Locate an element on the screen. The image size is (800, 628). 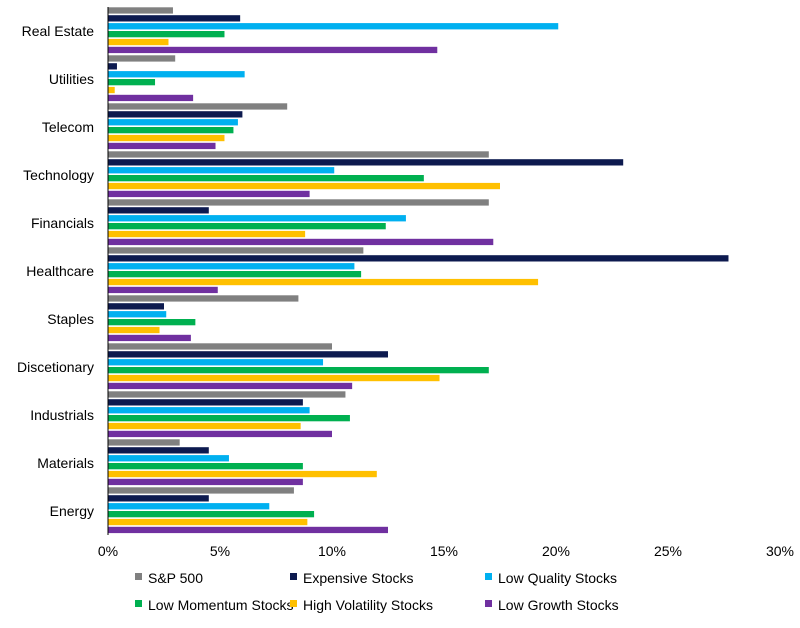
bar-energy-high-volatility-stocks is located at coordinates (208, 522).